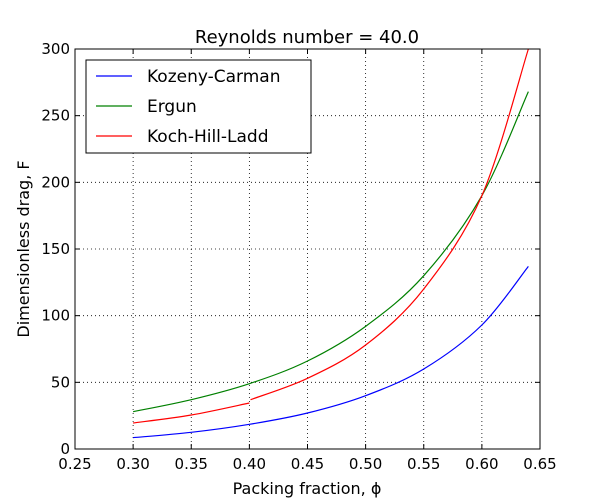 This screenshot has width=600, height=500. I want to click on x-tick-label: 0.35, so click(191, 464).